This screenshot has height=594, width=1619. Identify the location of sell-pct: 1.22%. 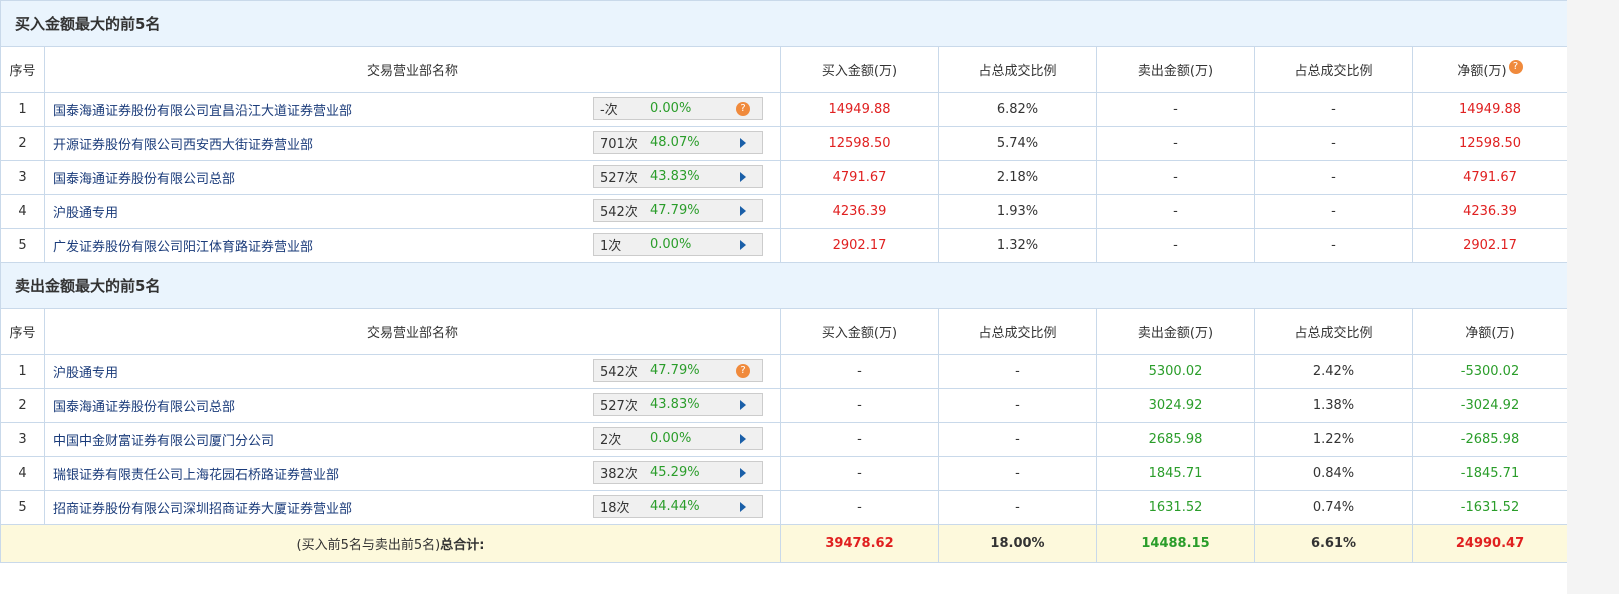
(1333, 439).